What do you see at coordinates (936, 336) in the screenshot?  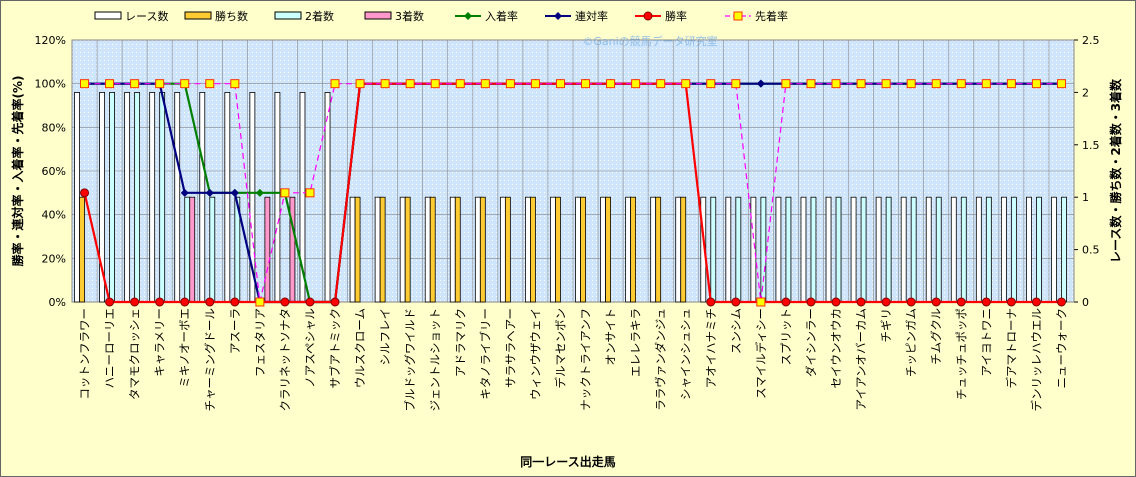 I see `x-tick-label: チムグクル` at bounding box center [936, 336].